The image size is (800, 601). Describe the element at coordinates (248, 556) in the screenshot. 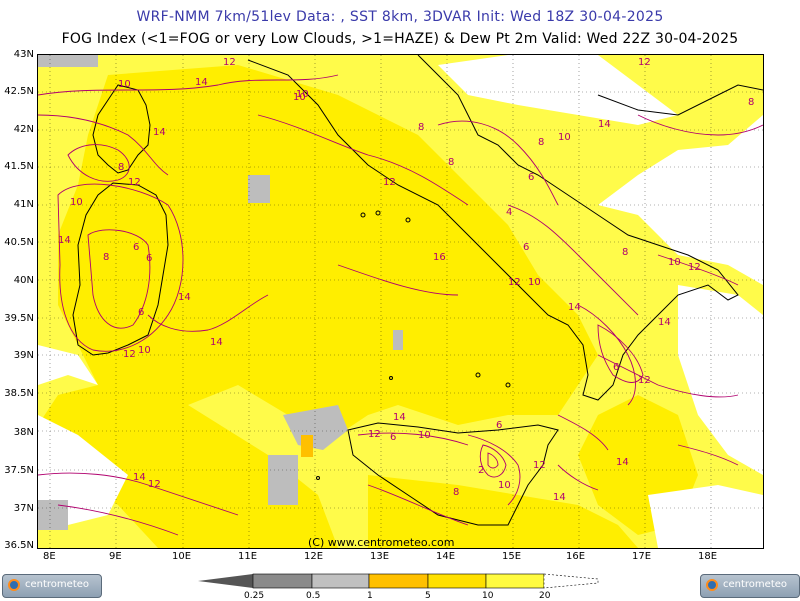

I see `lon-label: 11E` at that location.